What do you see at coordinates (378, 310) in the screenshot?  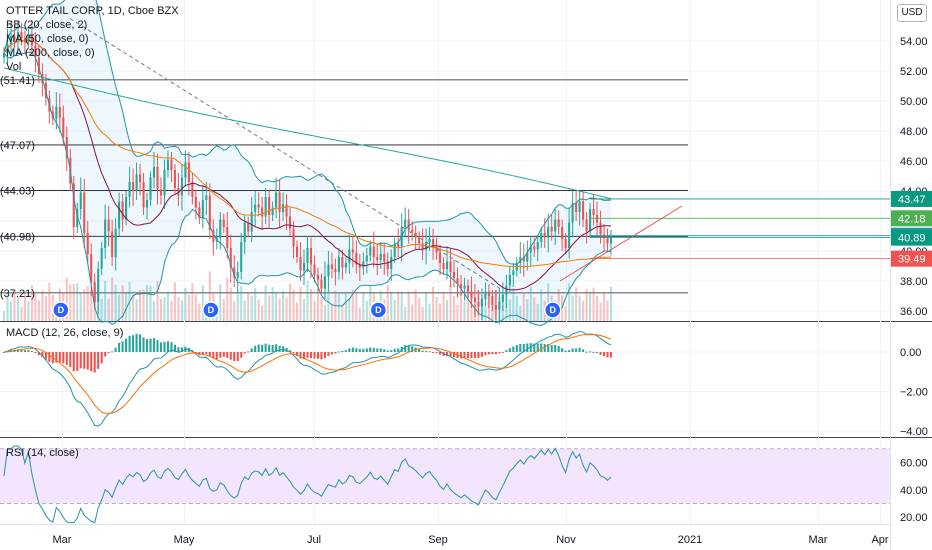 I see `dividend-badge-2: D` at bounding box center [378, 310].